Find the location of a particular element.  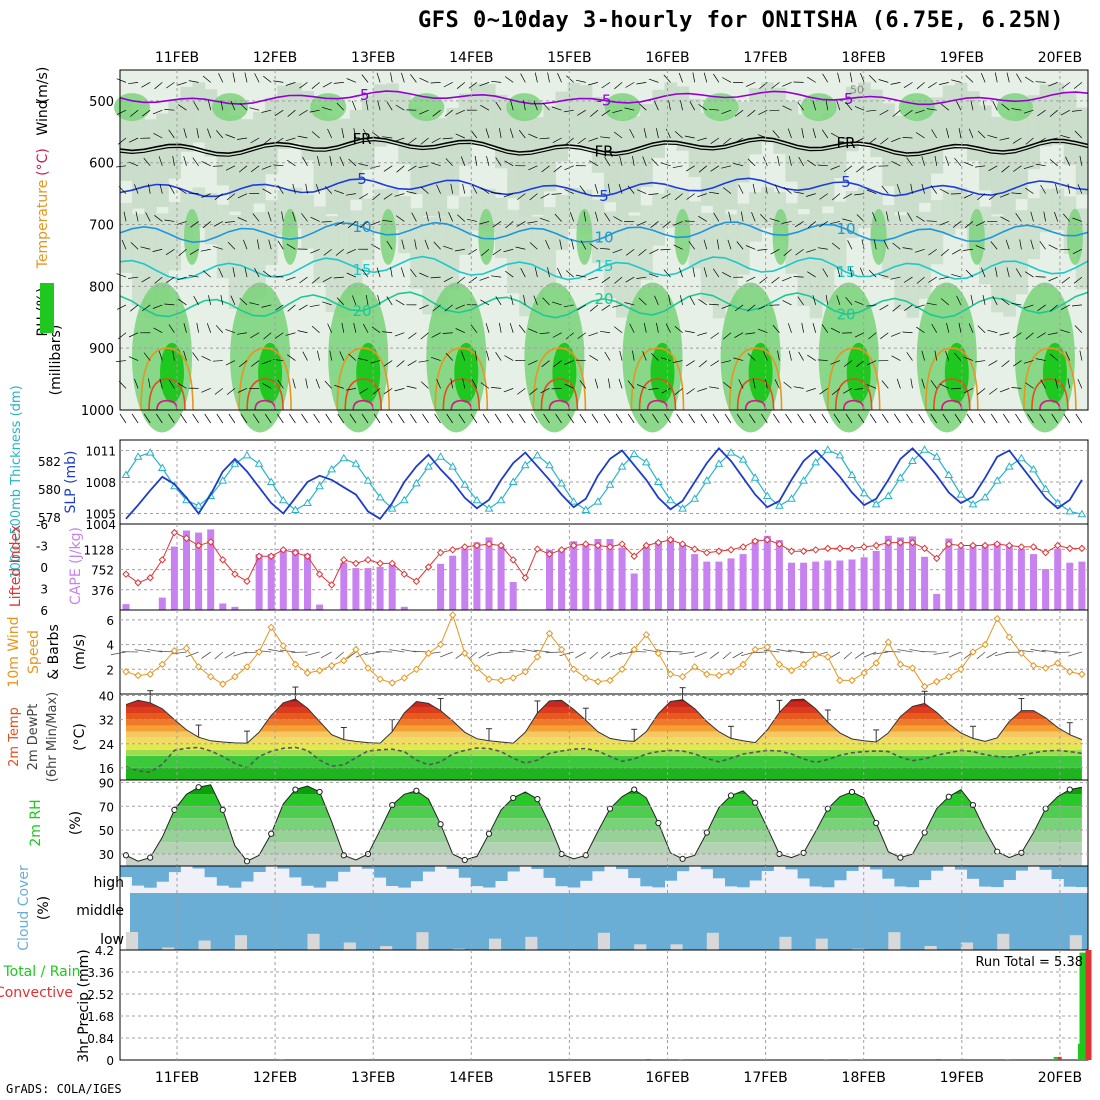

slp-tick-label: 1004 is located at coordinates (100, 525).